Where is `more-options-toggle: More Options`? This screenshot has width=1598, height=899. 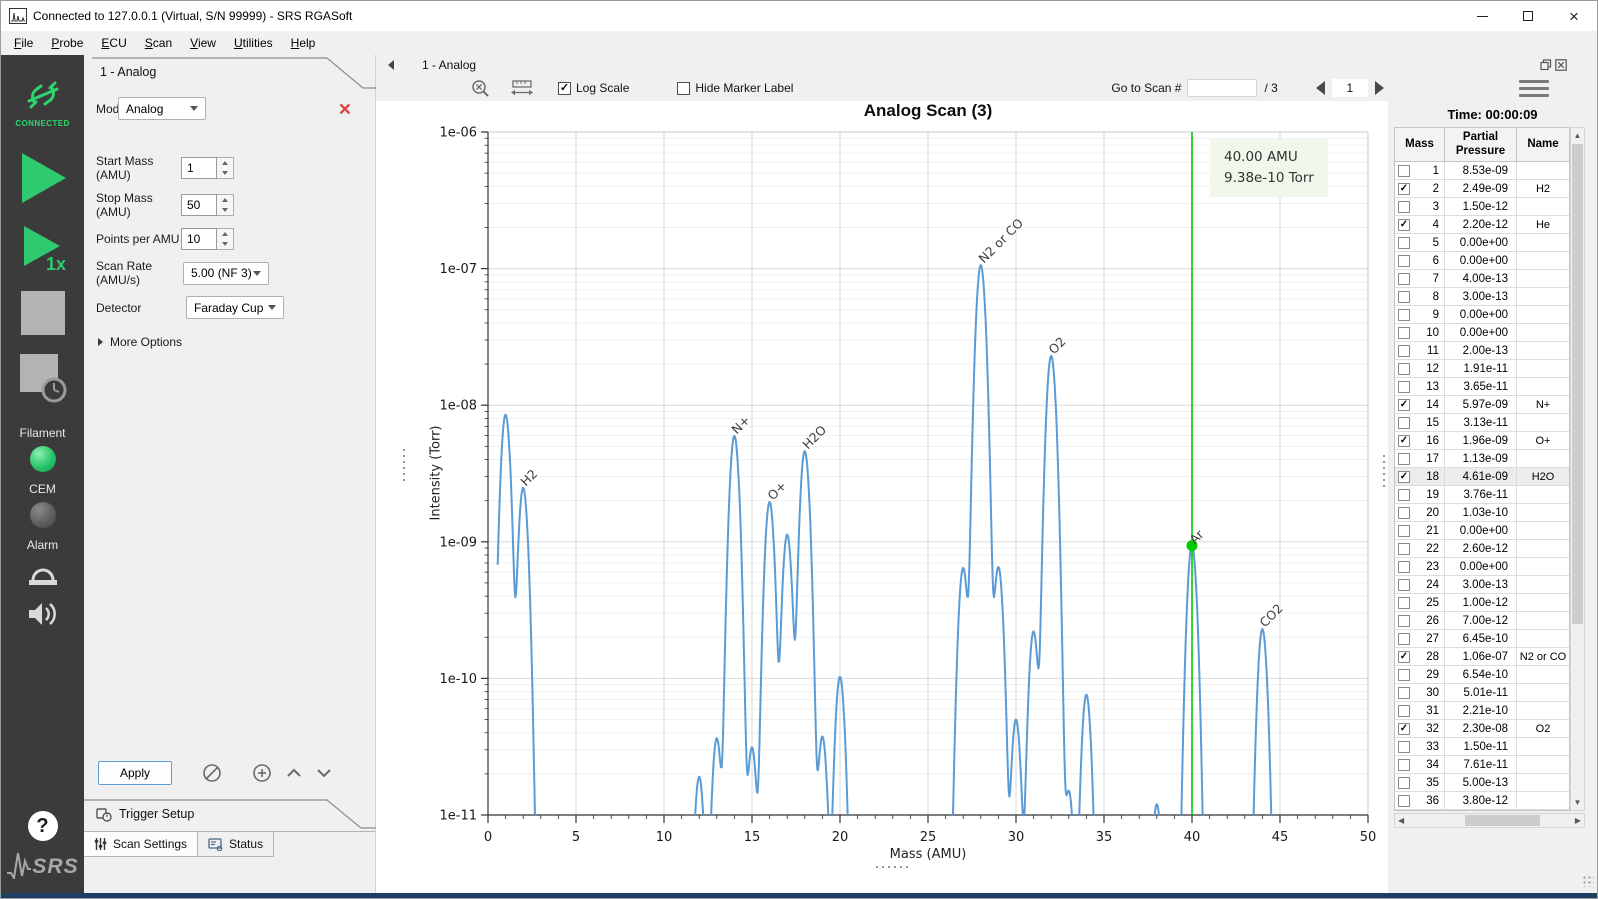 more-options-toggle: More Options is located at coordinates (229, 342).